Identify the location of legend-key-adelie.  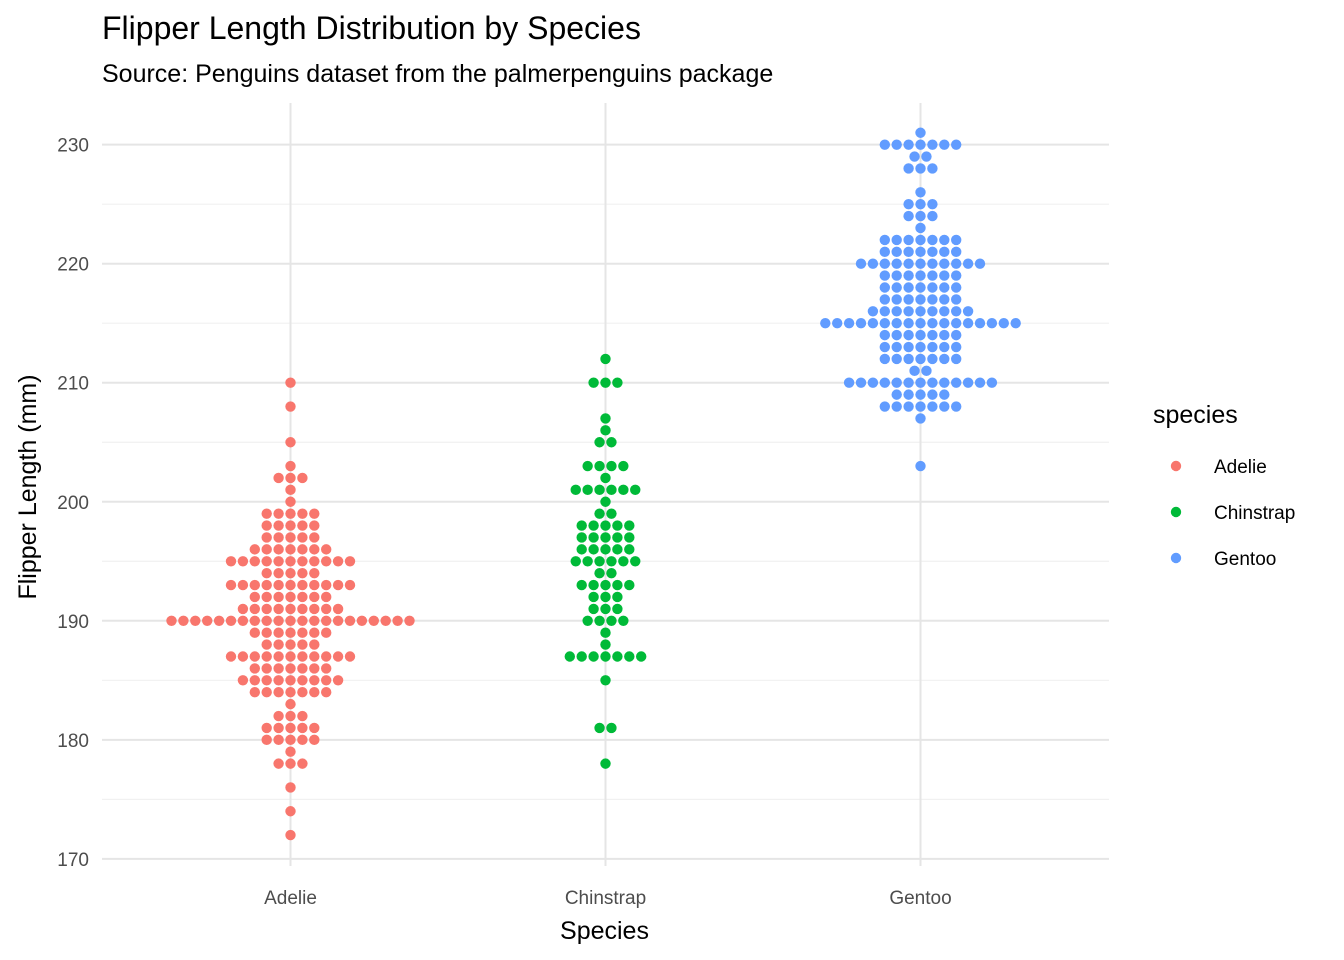
(1176, 466).